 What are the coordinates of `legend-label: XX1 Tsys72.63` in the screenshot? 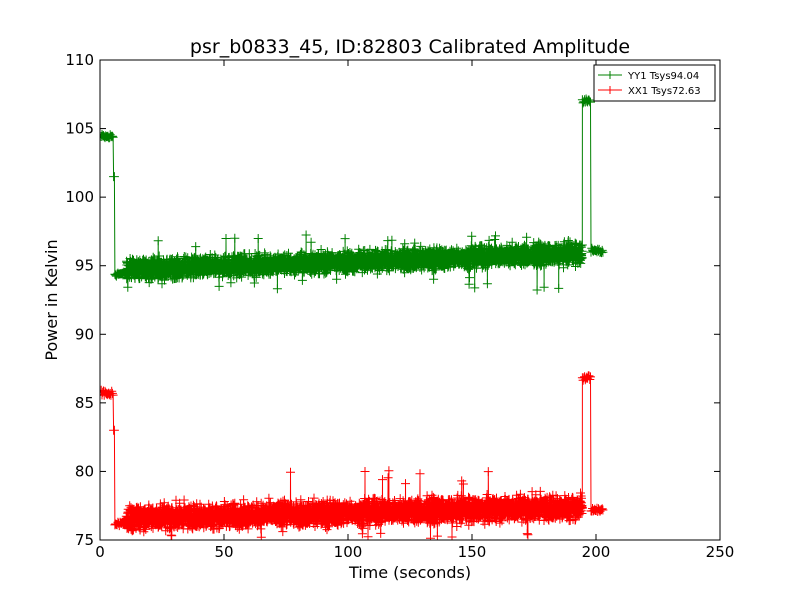 It's located at (664, 91).